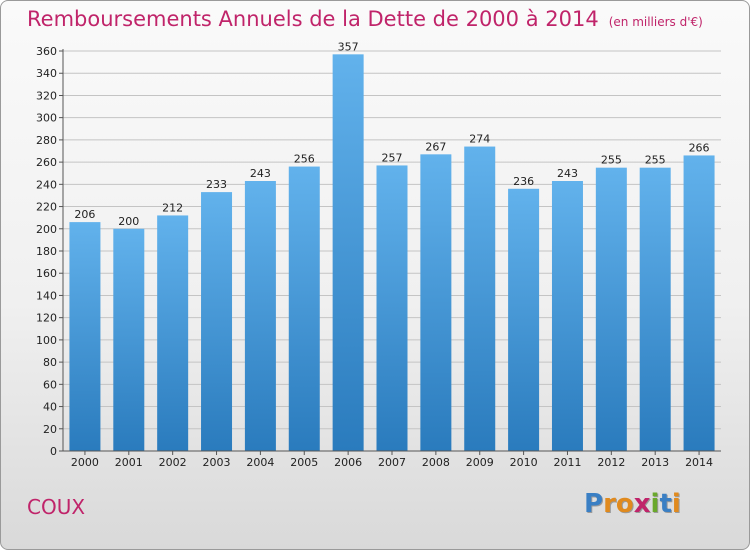 The image size is (750, 550). I want to click on y-tick-label: 300, so click(46, 118).